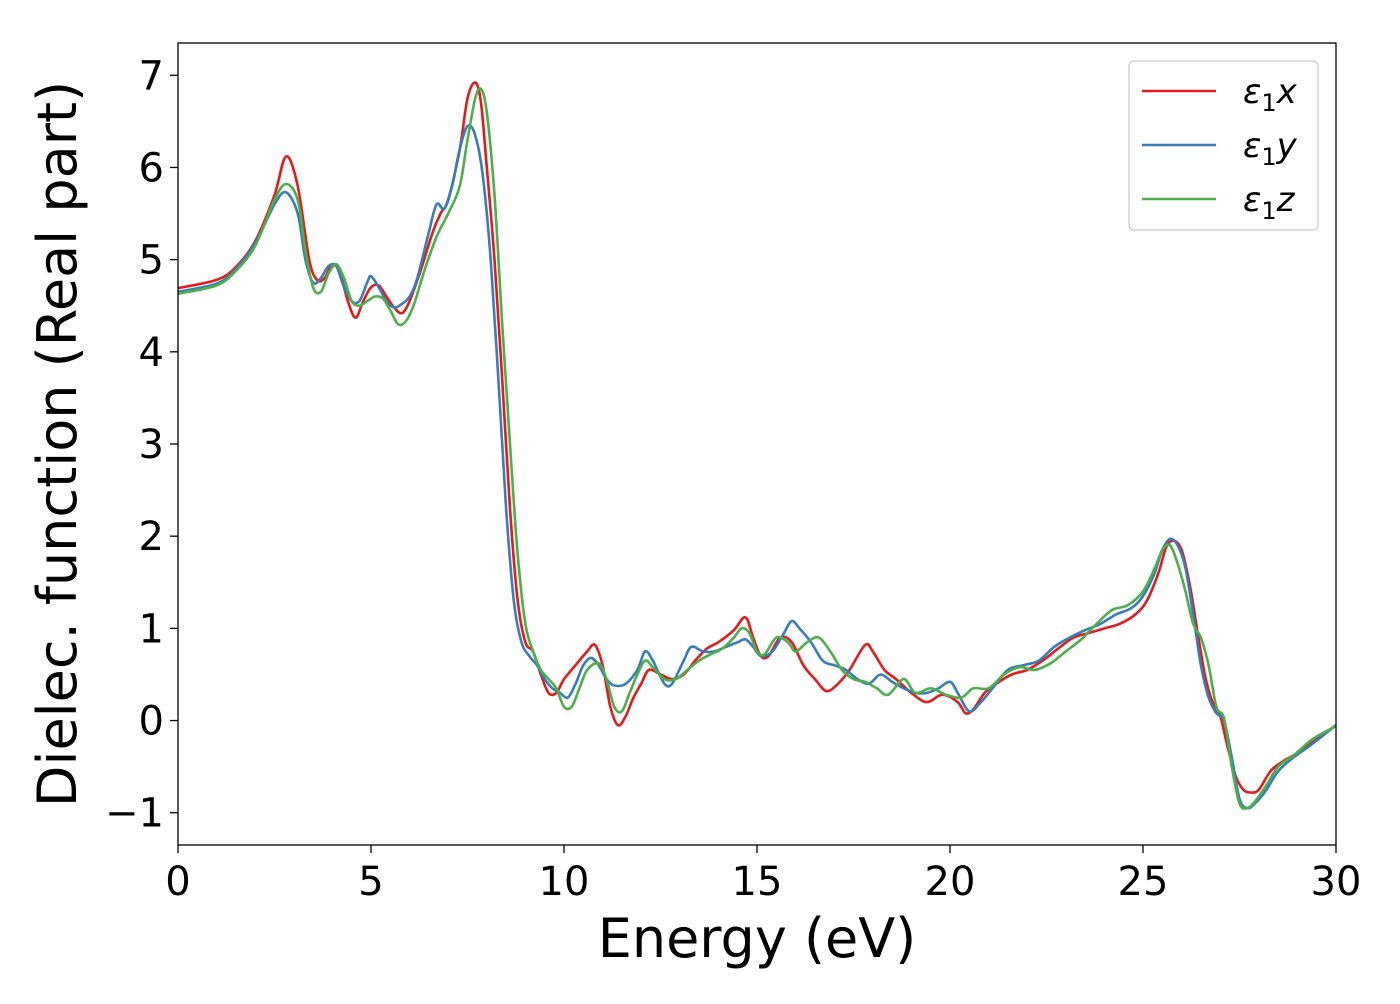 The image size is (1400, 1004). What do you see at coordinates (1143, 882) in the screenshot?
I see `x-tick-label: 25` at bounding box center [1143, 882].